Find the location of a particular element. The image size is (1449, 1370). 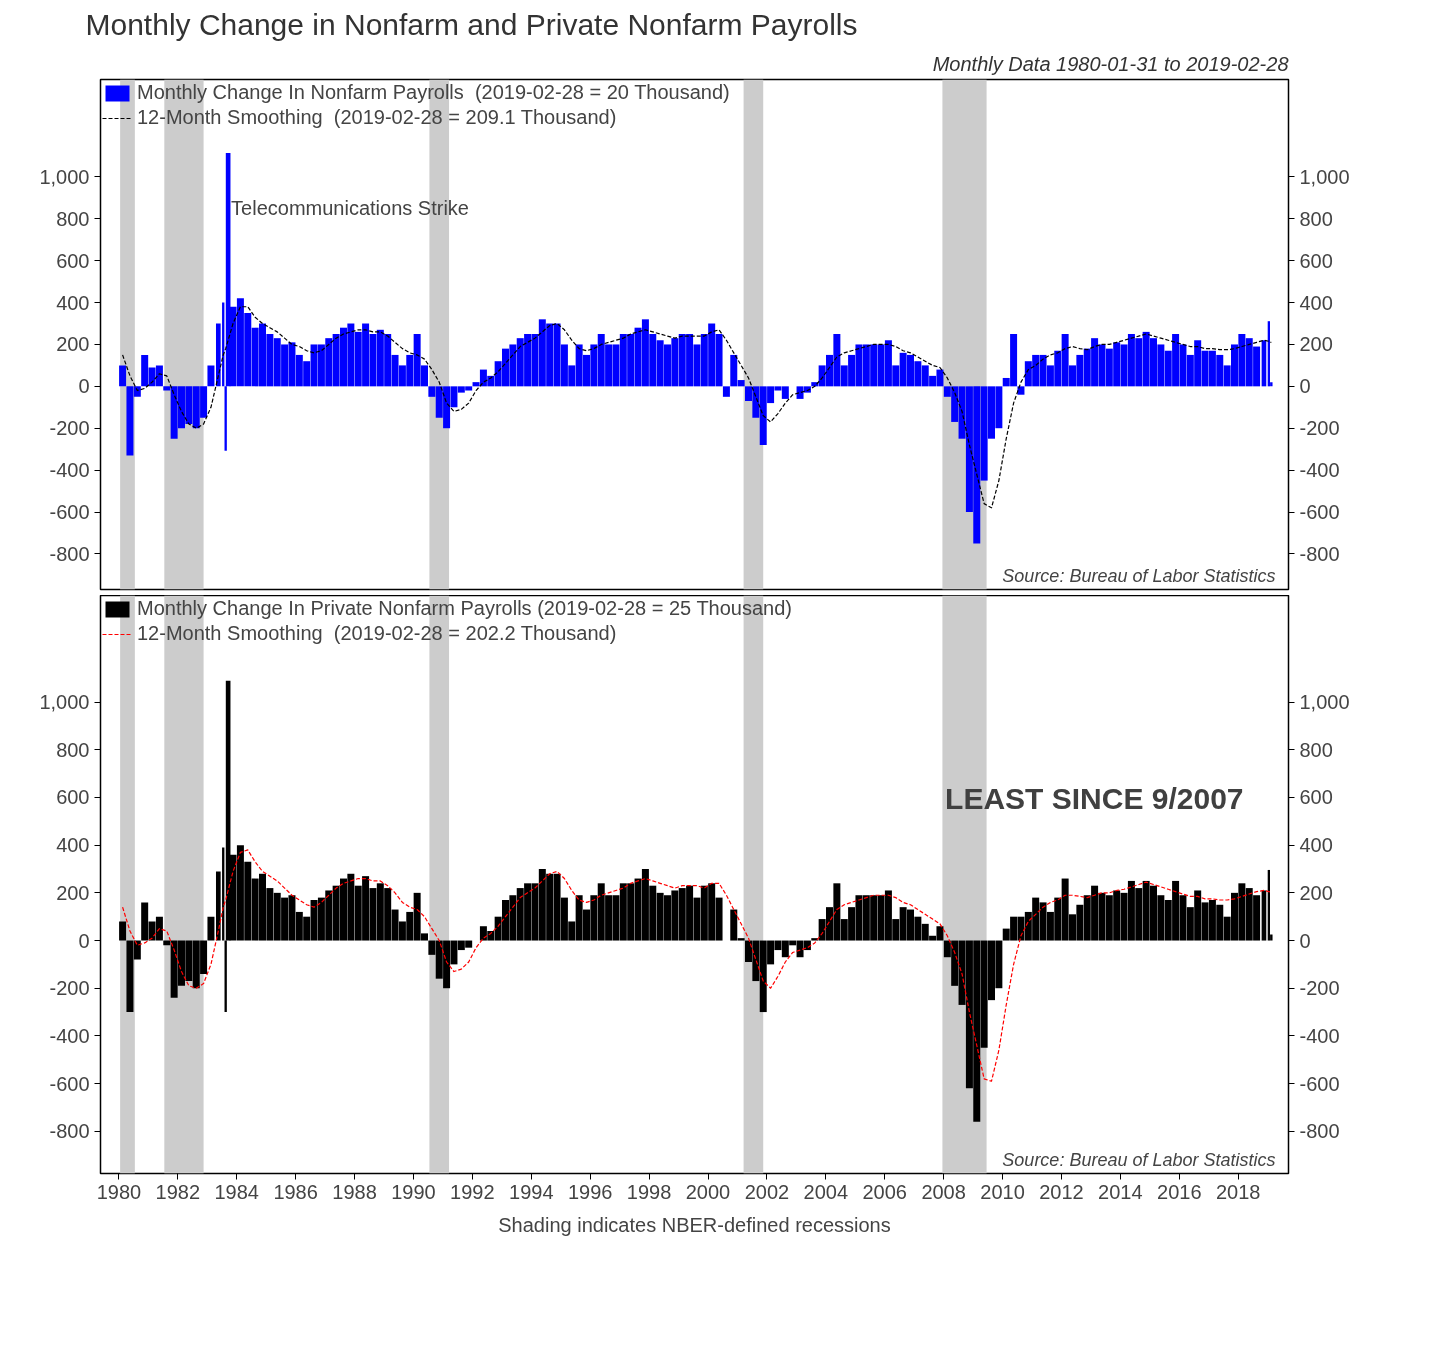

chart-title: Monthly Change in Nonfarm and Private Nonfarm Payrolls is located at coordinates (471, 24).